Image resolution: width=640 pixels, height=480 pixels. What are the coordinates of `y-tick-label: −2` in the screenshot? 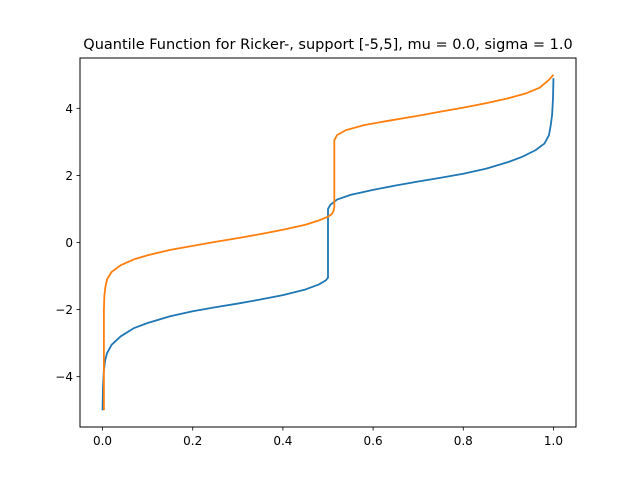 It's located at (64, 310).